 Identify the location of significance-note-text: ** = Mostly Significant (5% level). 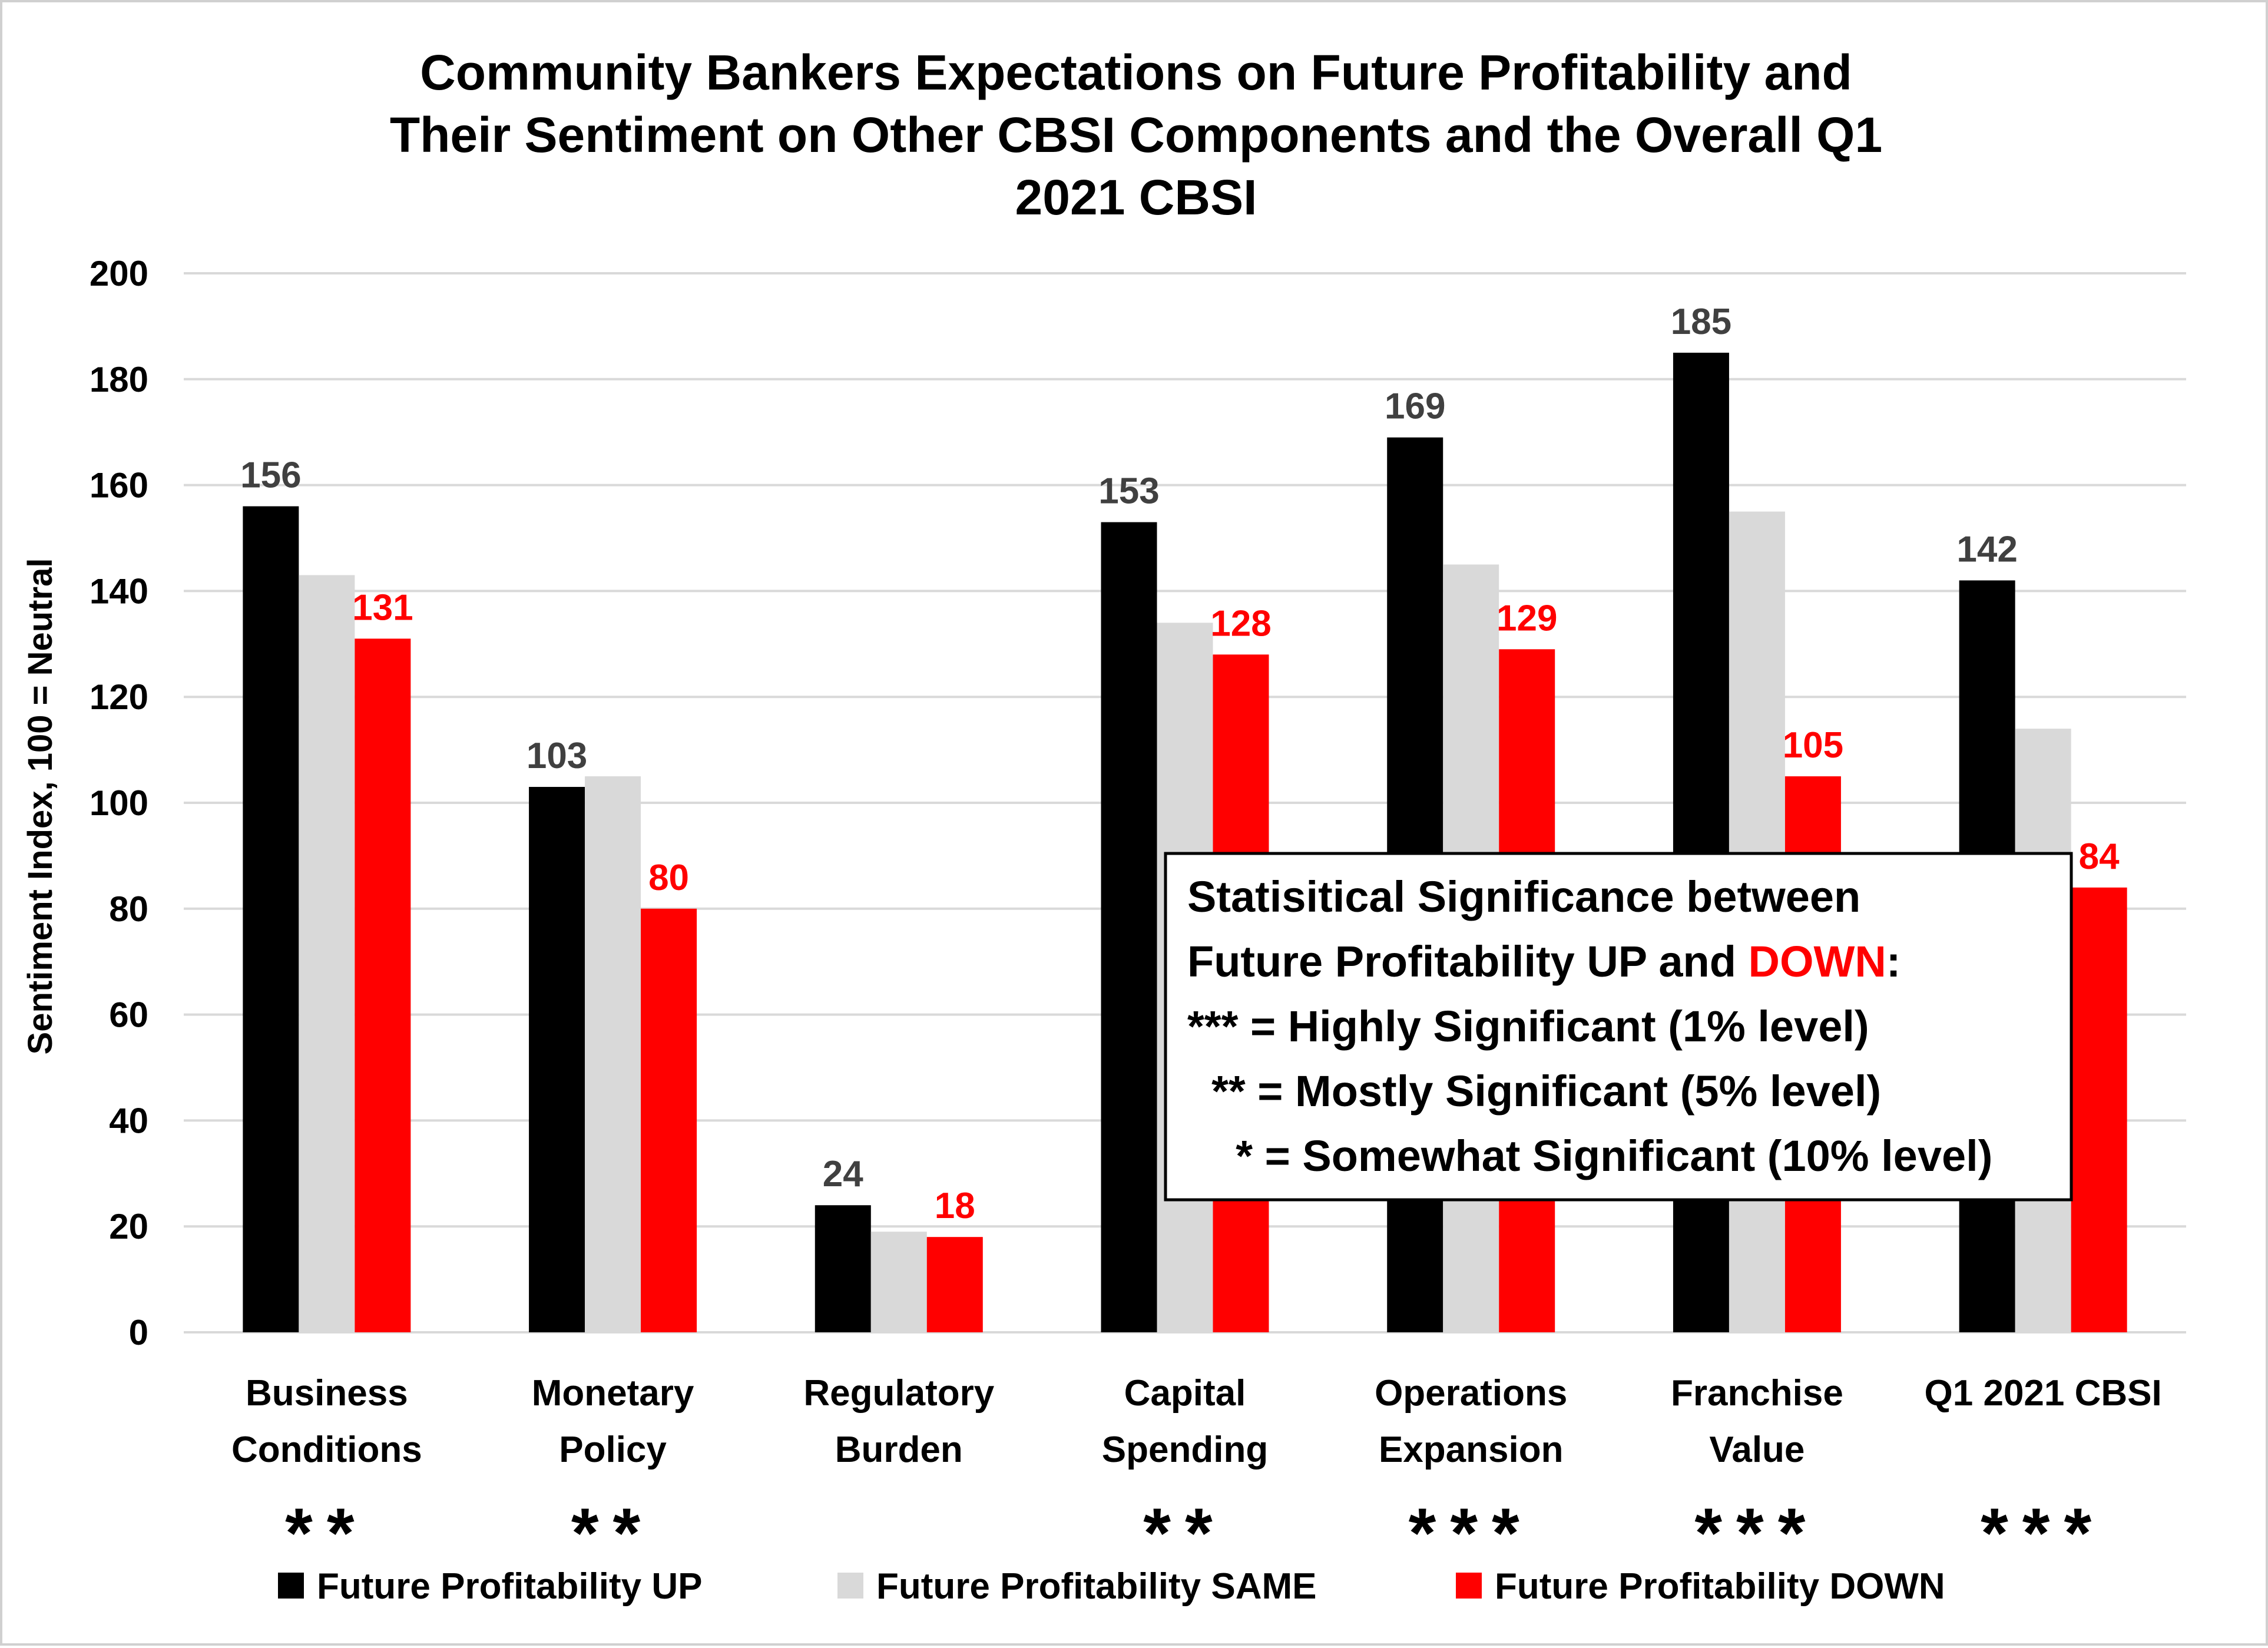
(1534, 1092).